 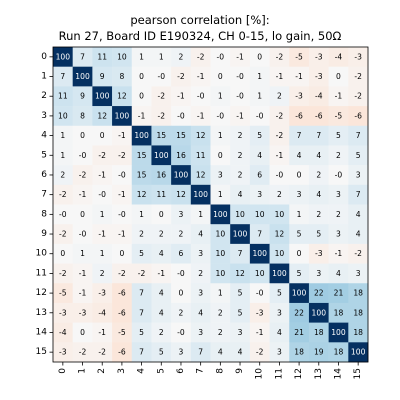 What do you see at coordinates (44, 175) in the screenshot?
I see `y-tick-label: 6` at bounding box center [44, 175].